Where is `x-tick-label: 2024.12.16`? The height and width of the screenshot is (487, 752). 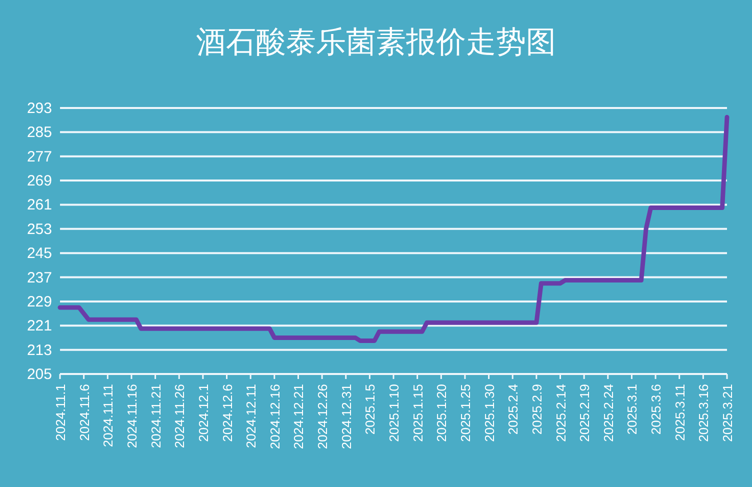
x-tick-label: 2024.12.16 is located at coordinates (274, 417).